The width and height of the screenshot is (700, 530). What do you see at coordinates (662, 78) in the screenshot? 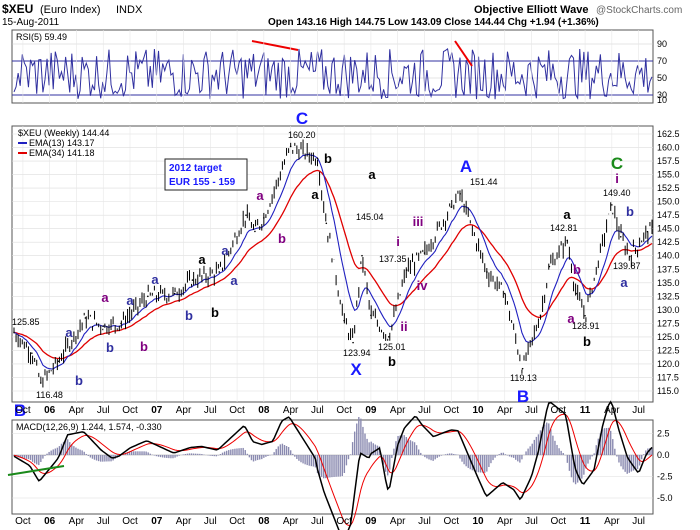
I see `rsi-tick: 50` at bounding box center [662, 78].